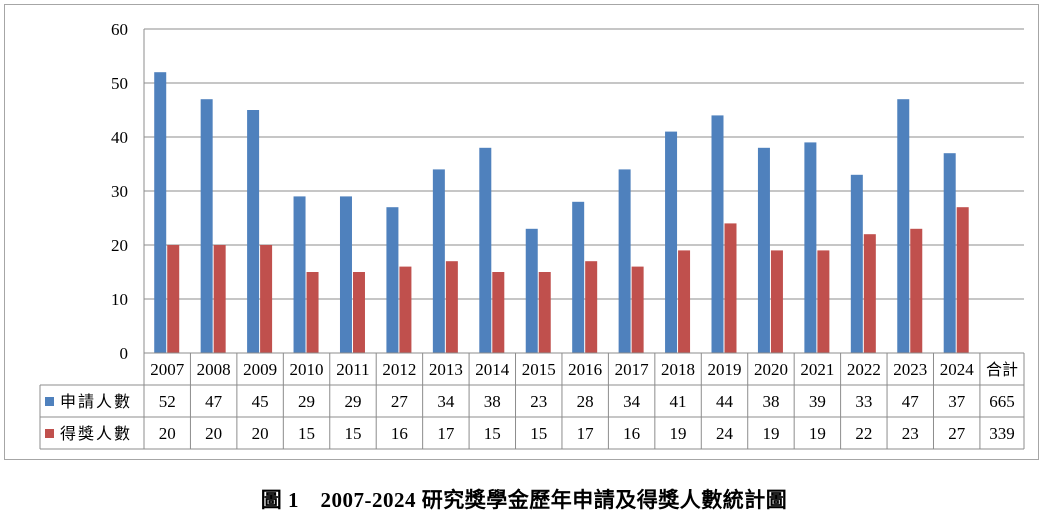 This screenshot has width=1048, height=516. I want to click on x-tick-label: 2019, so click(725, 369).